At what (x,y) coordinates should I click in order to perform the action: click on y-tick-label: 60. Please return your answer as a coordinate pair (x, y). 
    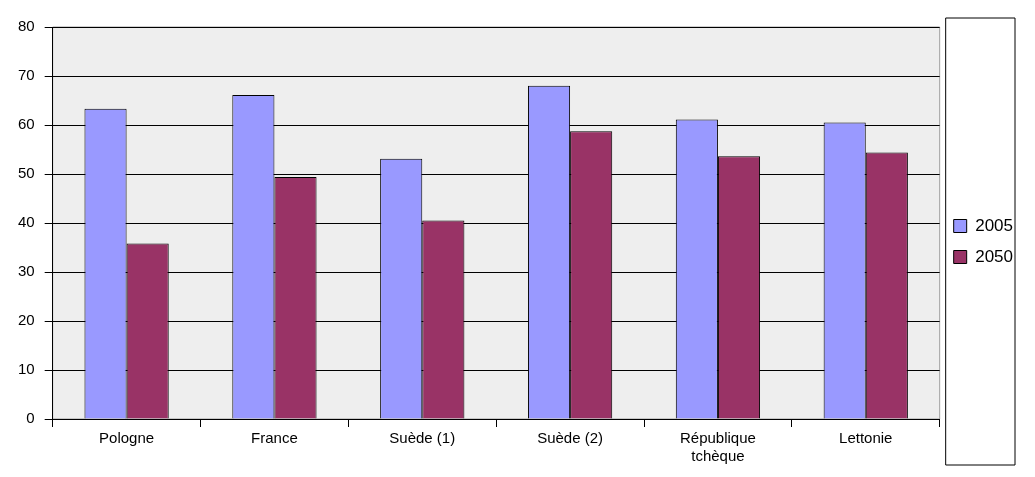
    Looking at the image, I should click on (26, 124).